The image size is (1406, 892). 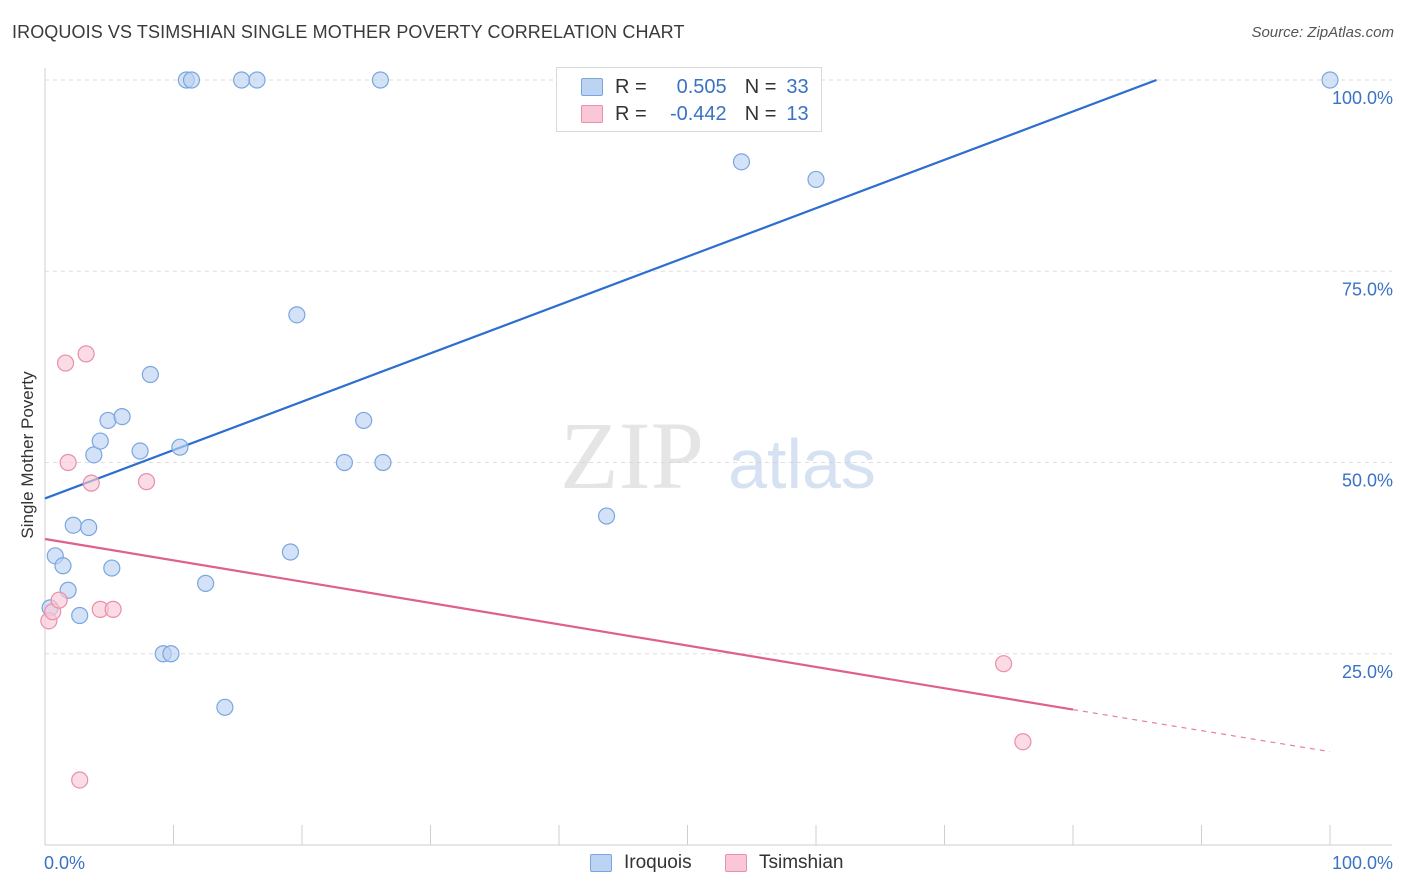 What do you see at coordinates (689, 99) in the screenshot?
I see `stats-legend: R = 0.505 N = 33 R = -0.442 N = 13` at bounding box center [689, 99].